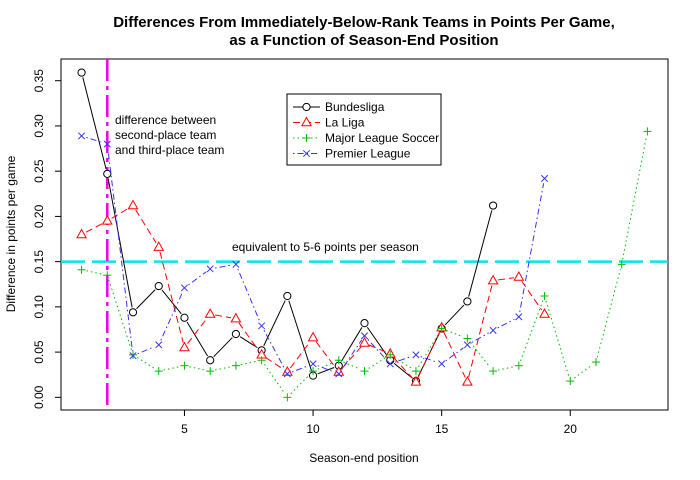 This screenshot has height=480, width=700. What do you see at coordinates (169, 150) in the screenshot?
I see `vline-label-line-3: and third-place team` at bounding box center [169, 150].